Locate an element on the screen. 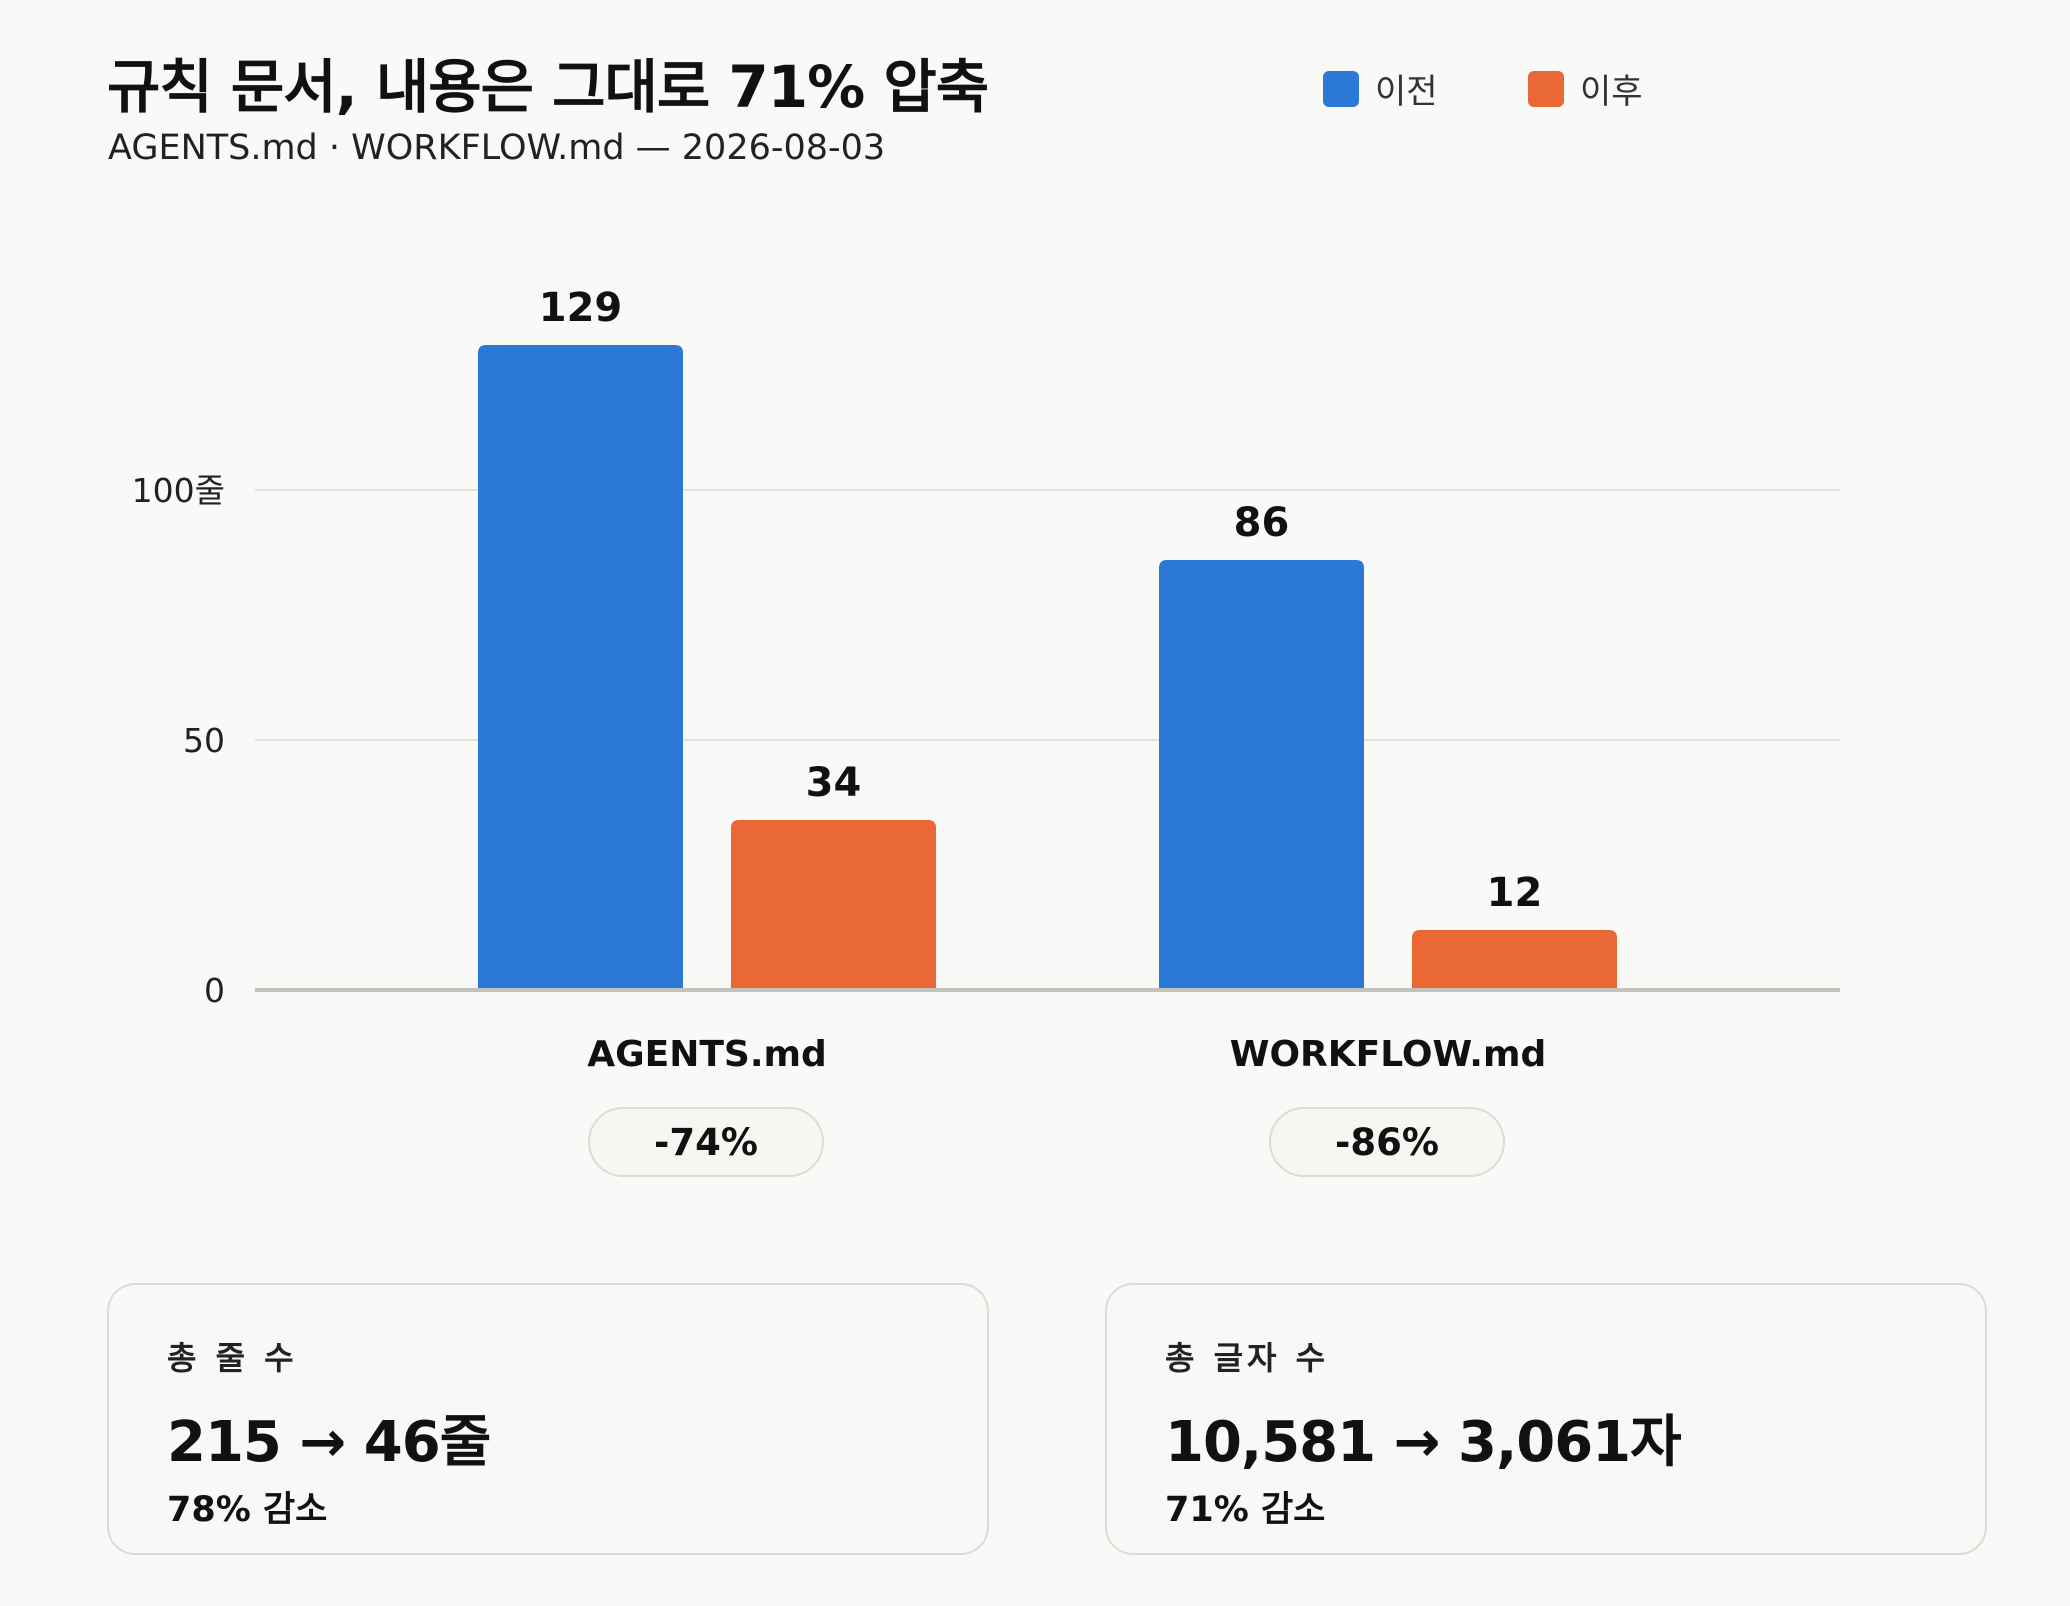  card-label: 총 글자 수 is located at coordinates (1247, 1358).